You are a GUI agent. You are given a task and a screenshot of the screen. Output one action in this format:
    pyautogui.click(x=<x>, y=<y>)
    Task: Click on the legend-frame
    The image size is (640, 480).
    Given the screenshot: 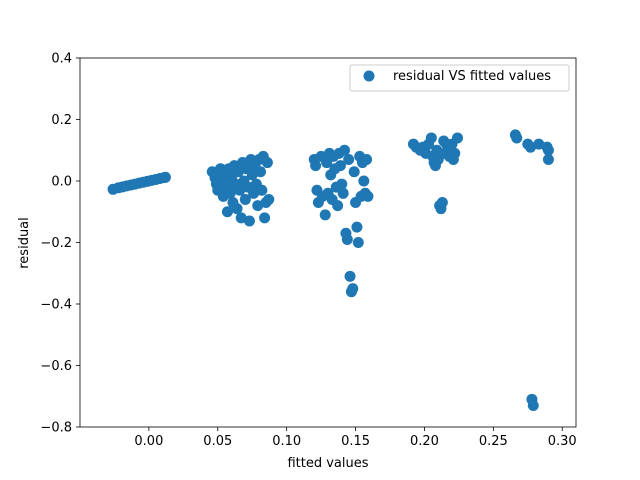 What is the action you would take?
    pyautogui.click(x=459, y=78)
    